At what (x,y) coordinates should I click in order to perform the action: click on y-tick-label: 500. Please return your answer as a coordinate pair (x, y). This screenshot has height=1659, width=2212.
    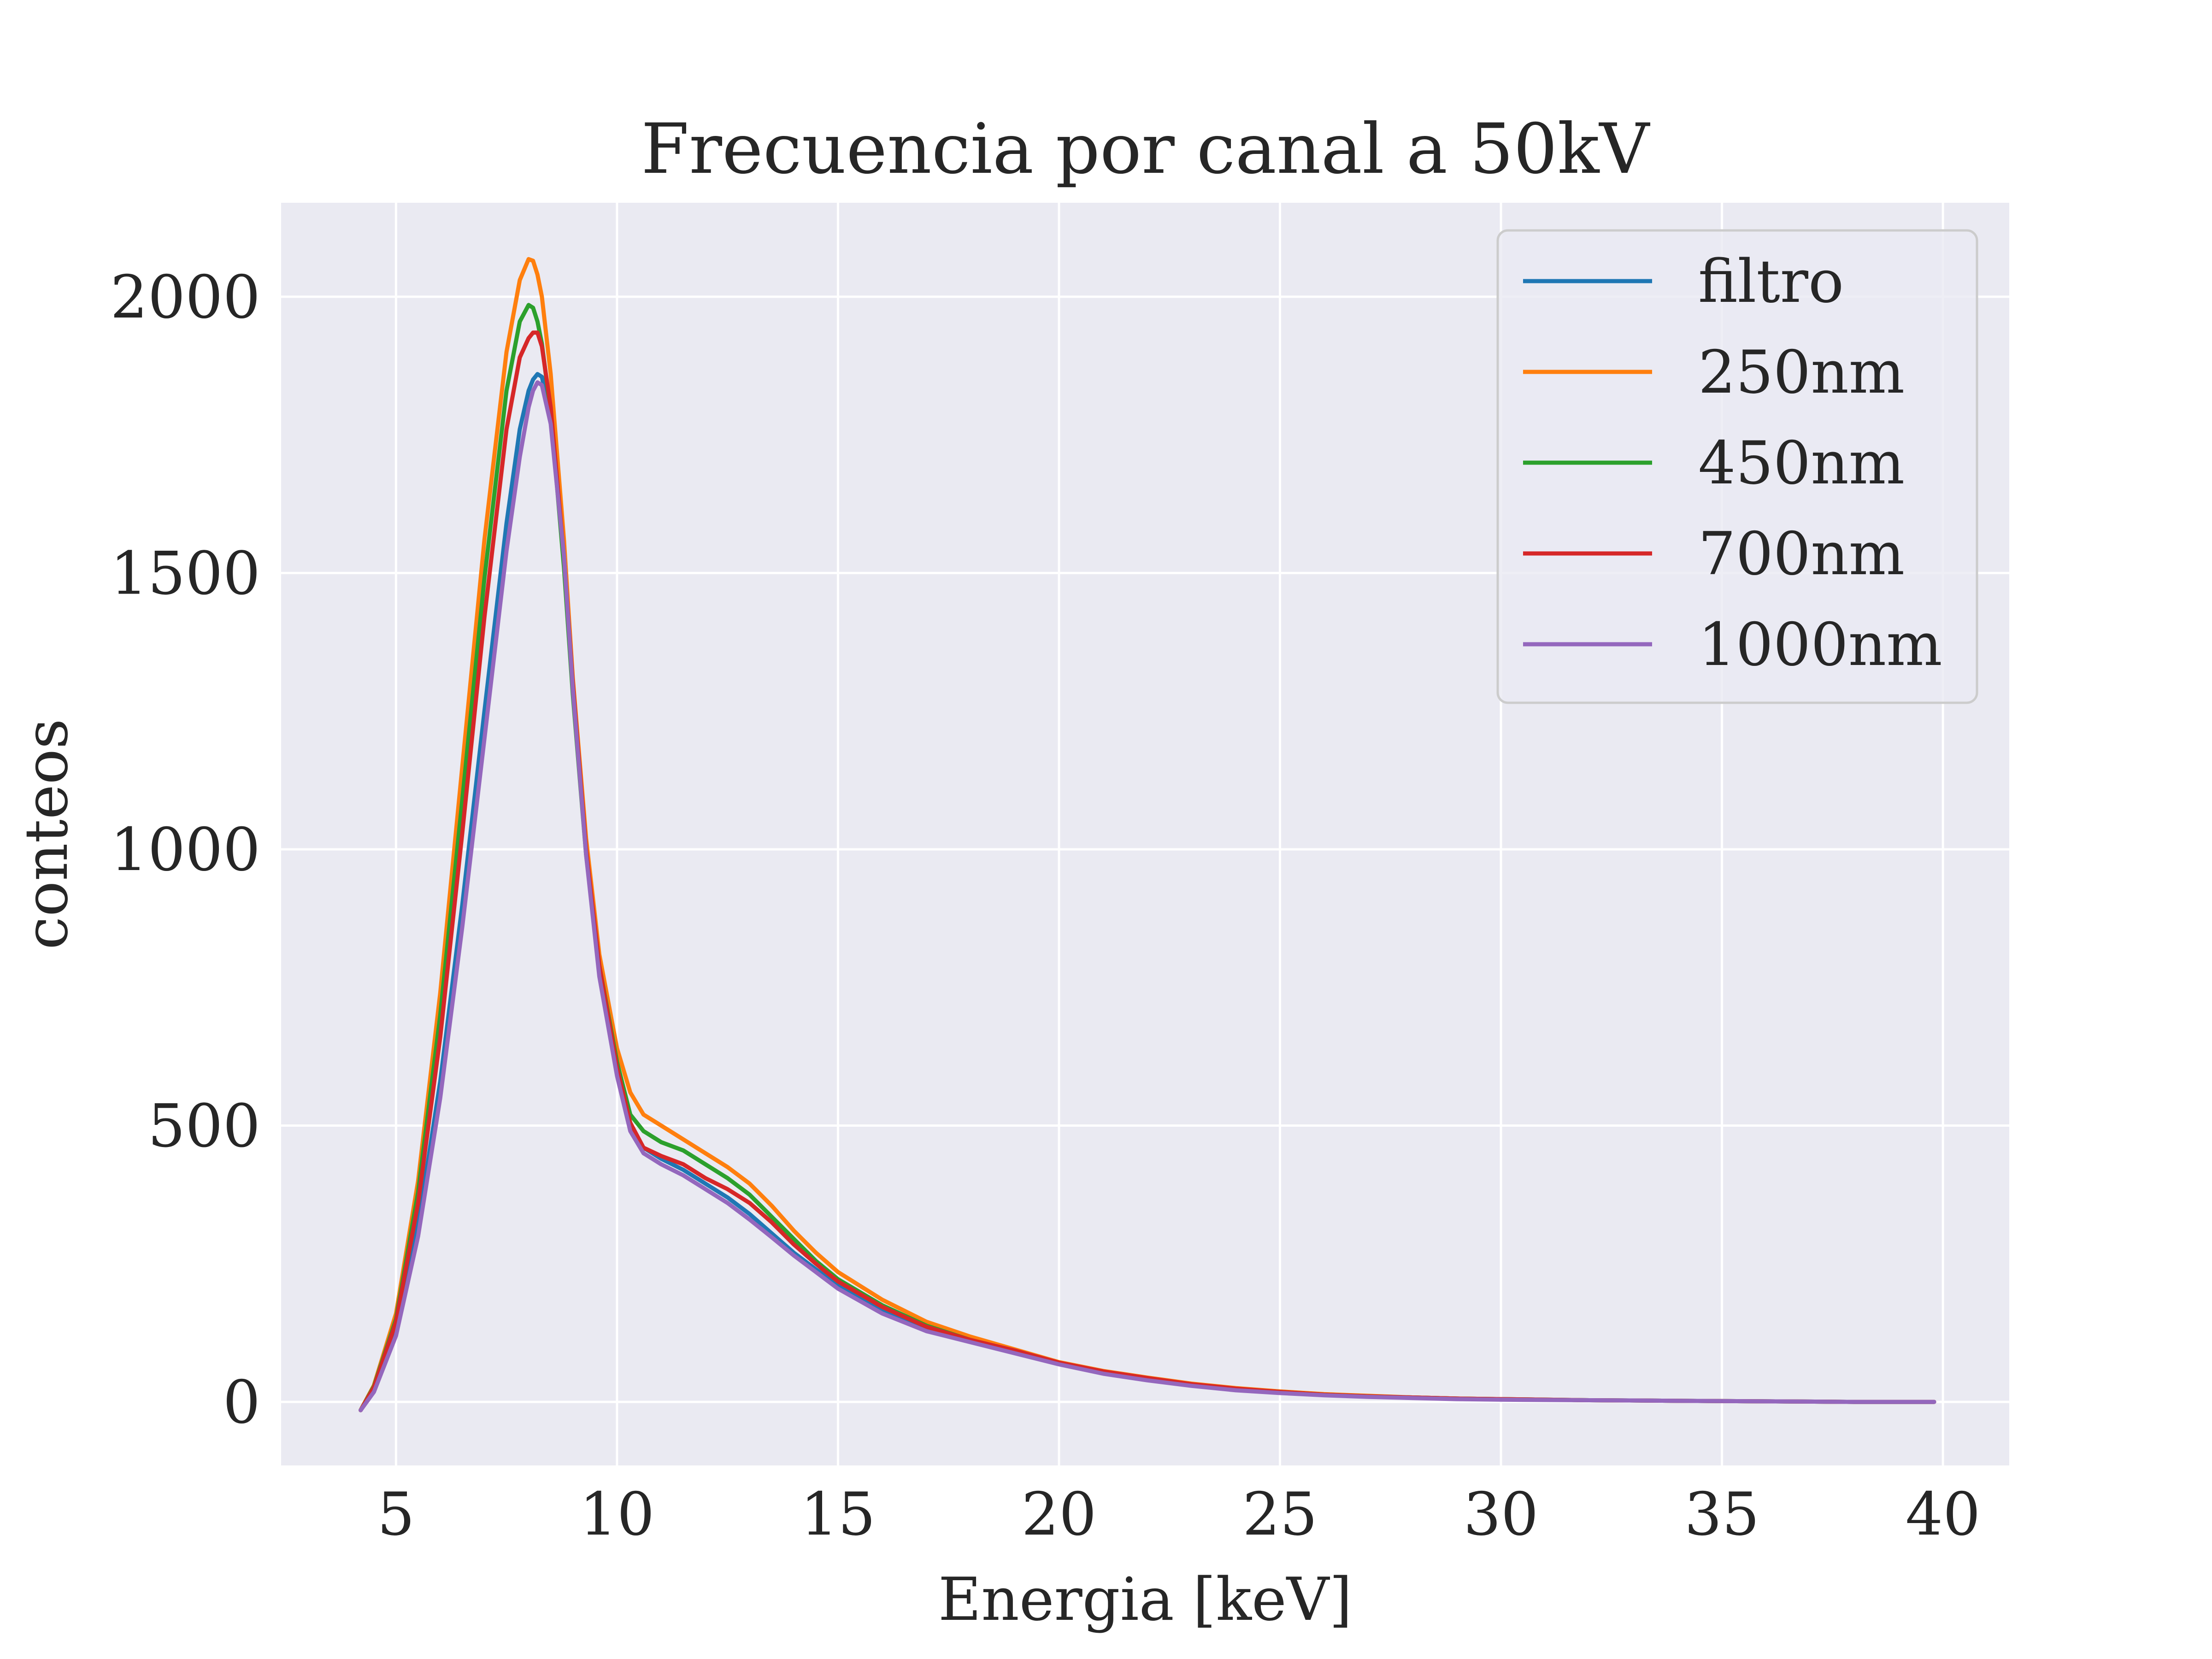
    Looking at the image, I should click on (204, 1126).